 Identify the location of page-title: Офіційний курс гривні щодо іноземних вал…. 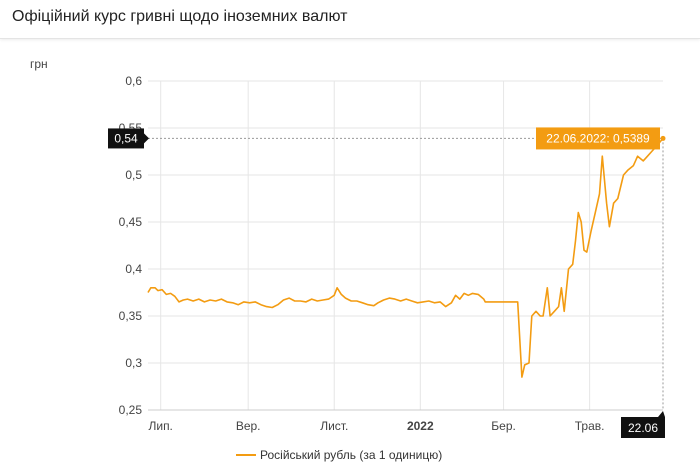
(180, 16).